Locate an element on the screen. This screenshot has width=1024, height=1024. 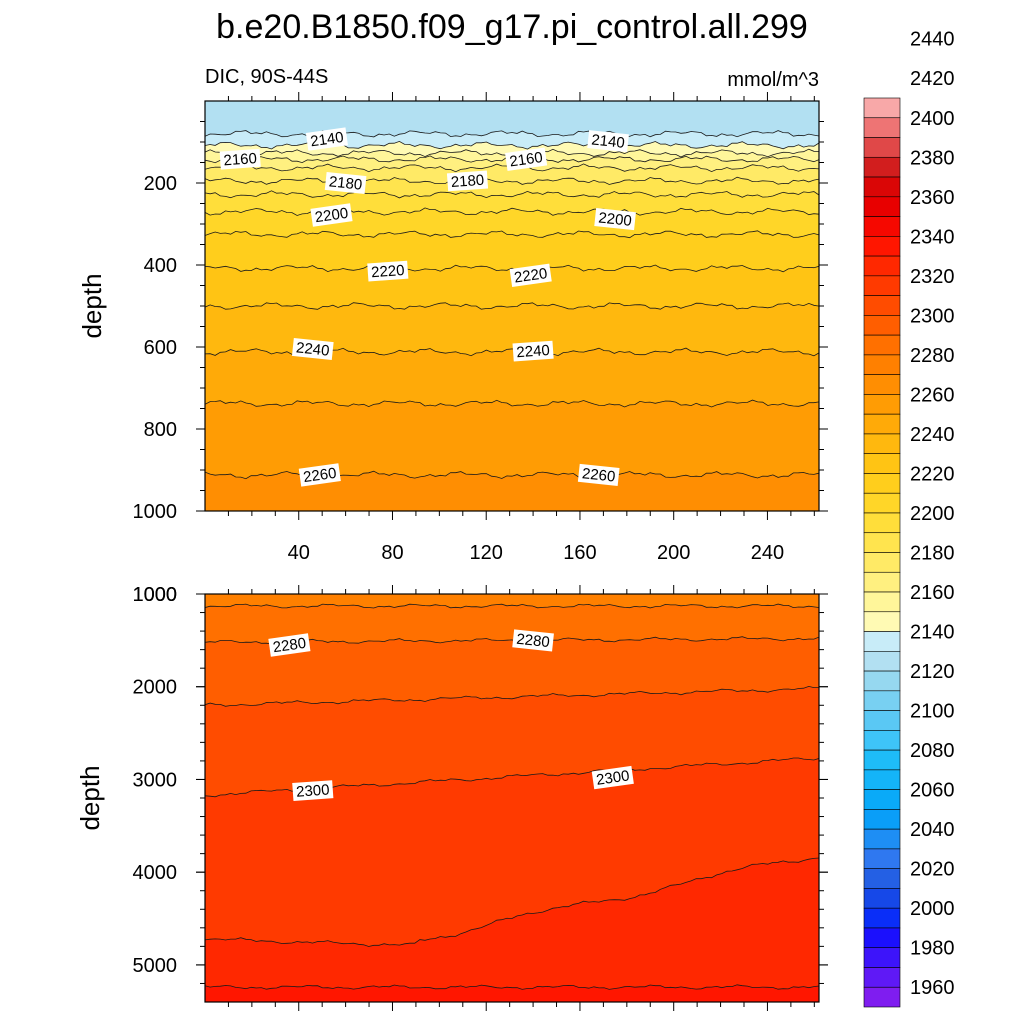
upper-x-tick-label: 160 is located at coordinates (579, 553).